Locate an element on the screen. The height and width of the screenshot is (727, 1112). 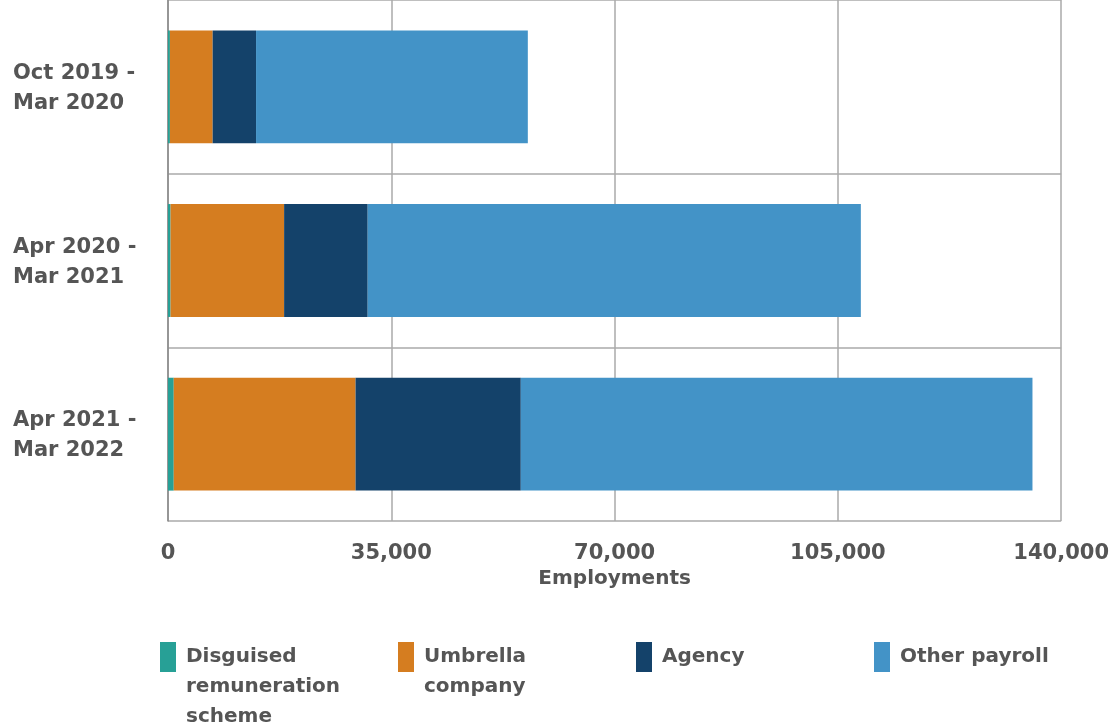
x-tick-label: 70,000 is located at coordinates (615, 551).